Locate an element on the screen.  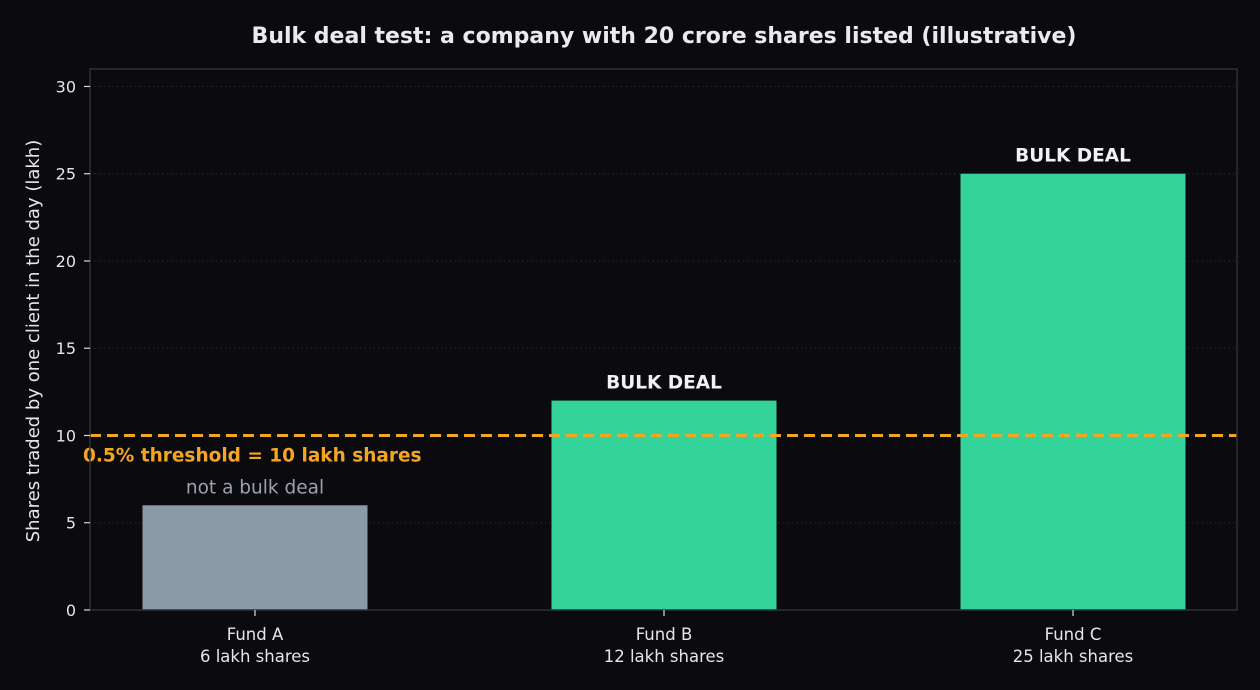
x-tick-label: Fund B is located at coordinates (664, 634).